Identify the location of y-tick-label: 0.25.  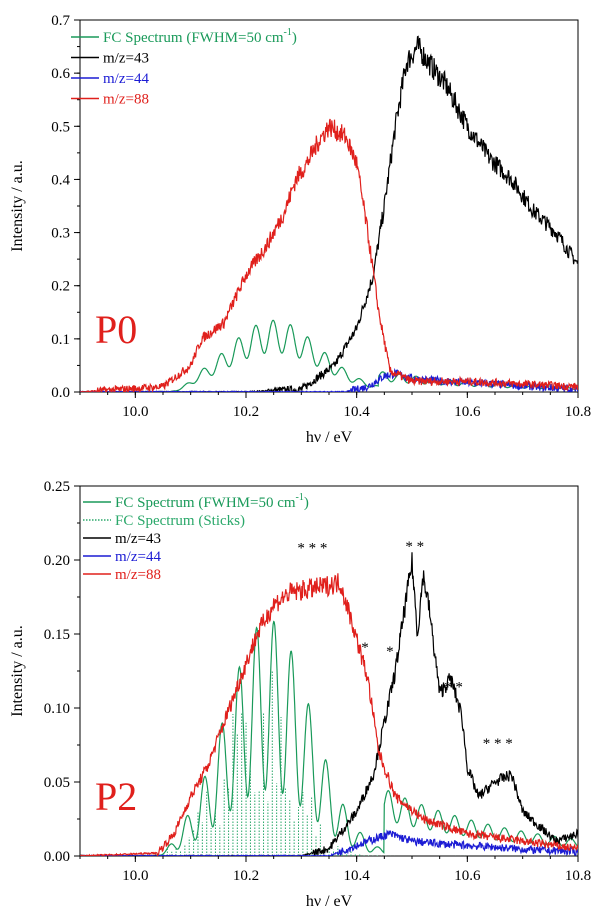
(57, 487).